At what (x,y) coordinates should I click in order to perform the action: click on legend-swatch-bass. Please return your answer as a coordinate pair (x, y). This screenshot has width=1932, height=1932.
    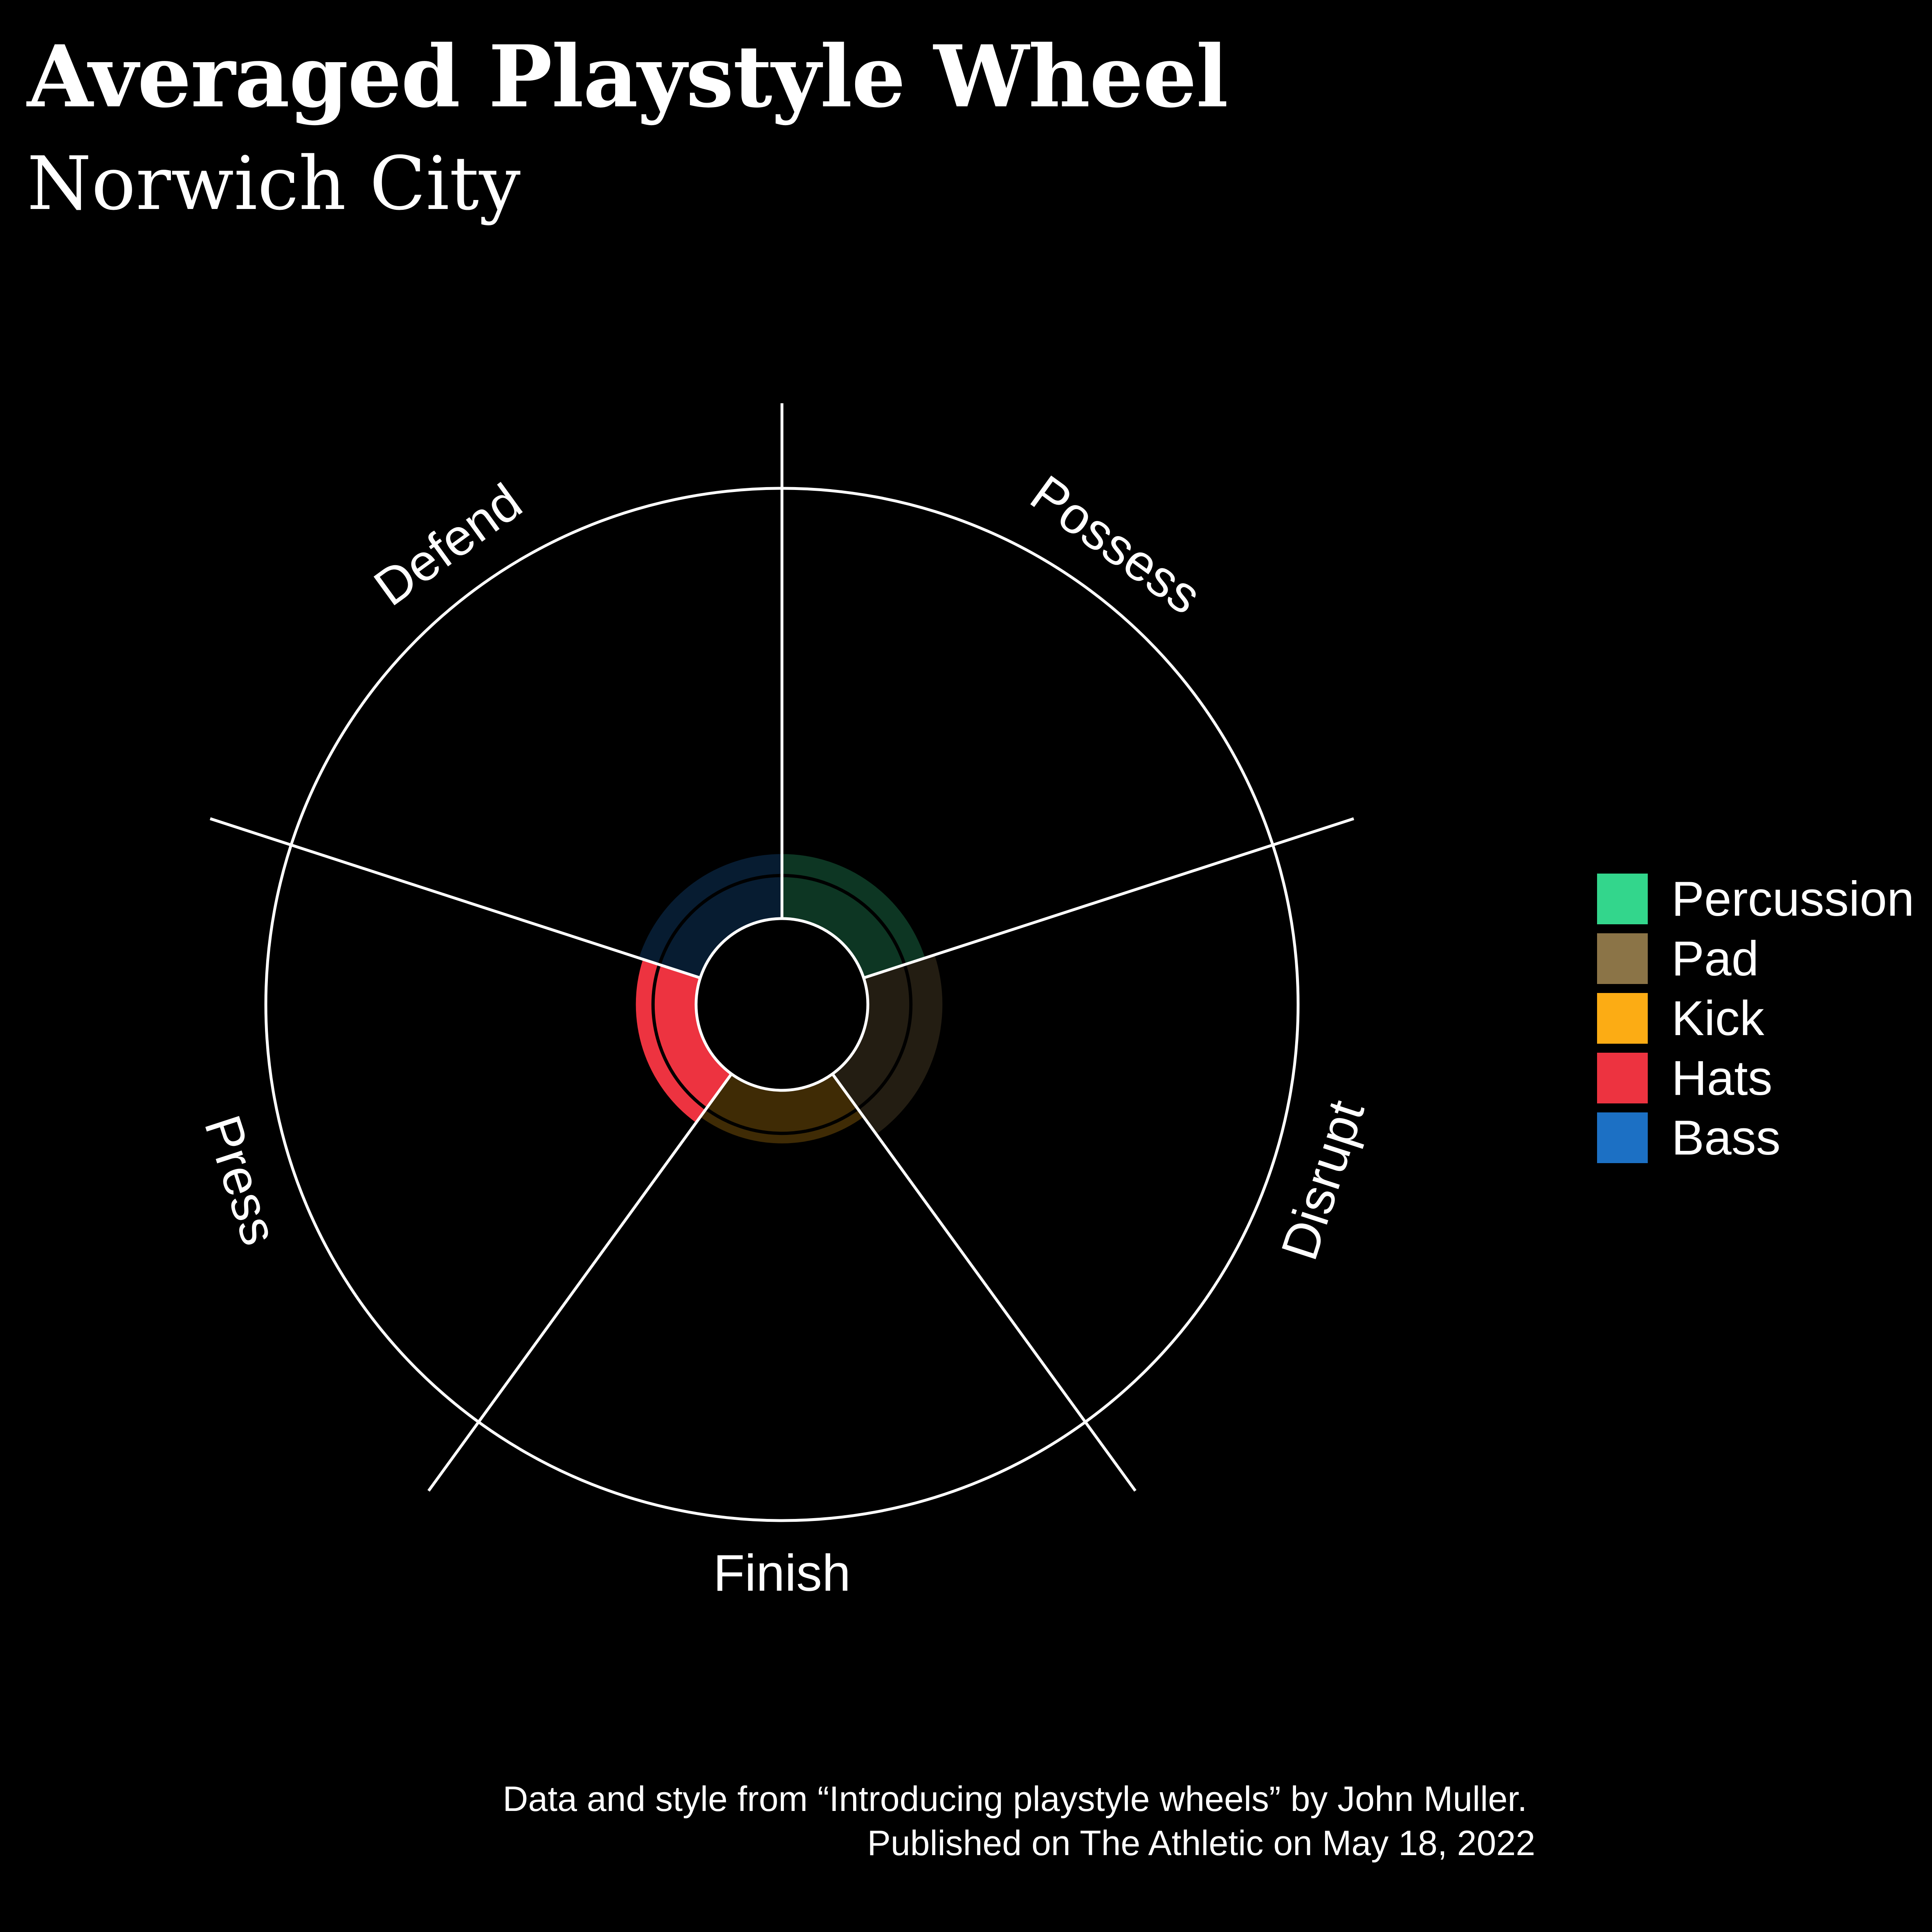
    Looking at the image, I should click on (1623, 1137).